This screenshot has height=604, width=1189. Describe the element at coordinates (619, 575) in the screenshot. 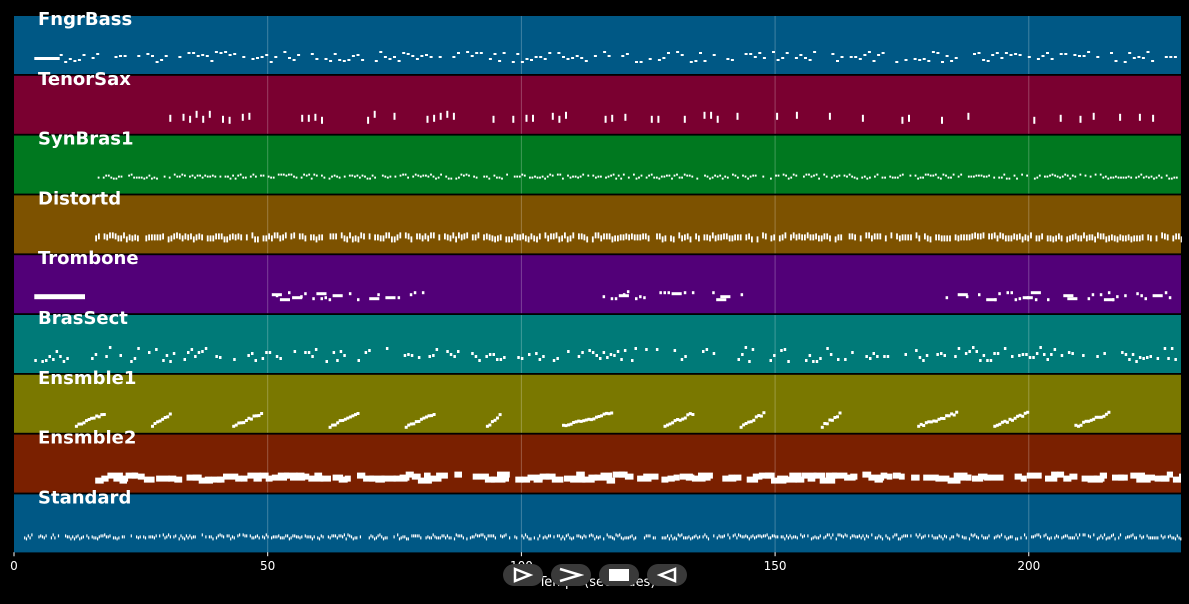

I see `stop-button` at that location.